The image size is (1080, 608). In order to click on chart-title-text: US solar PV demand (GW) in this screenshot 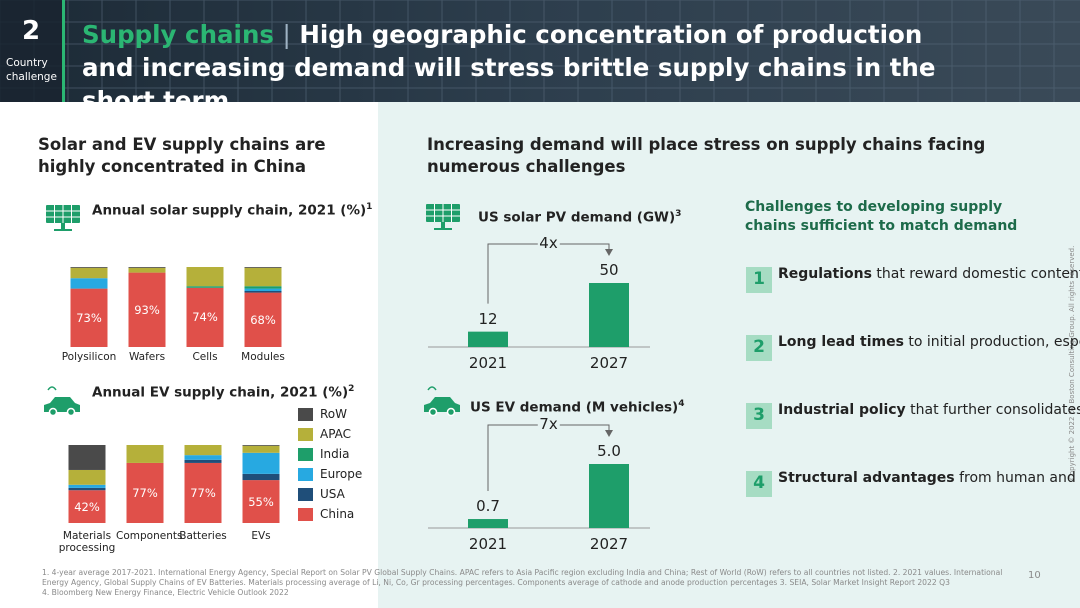, I will do `click(577, 217)`.